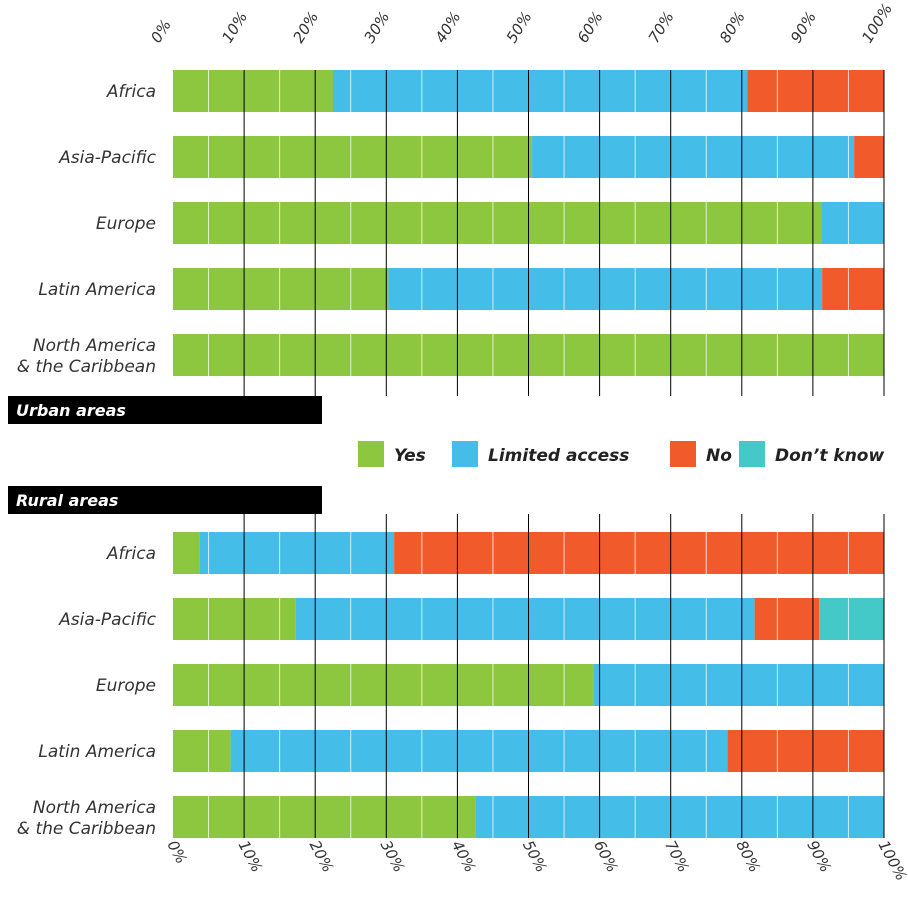 Image resolution: width=908 pixels, height=901 pixels. Describe the element at coordinates (851, 619) in the screenshot. I see `bar-segment-dont_know` at that location.